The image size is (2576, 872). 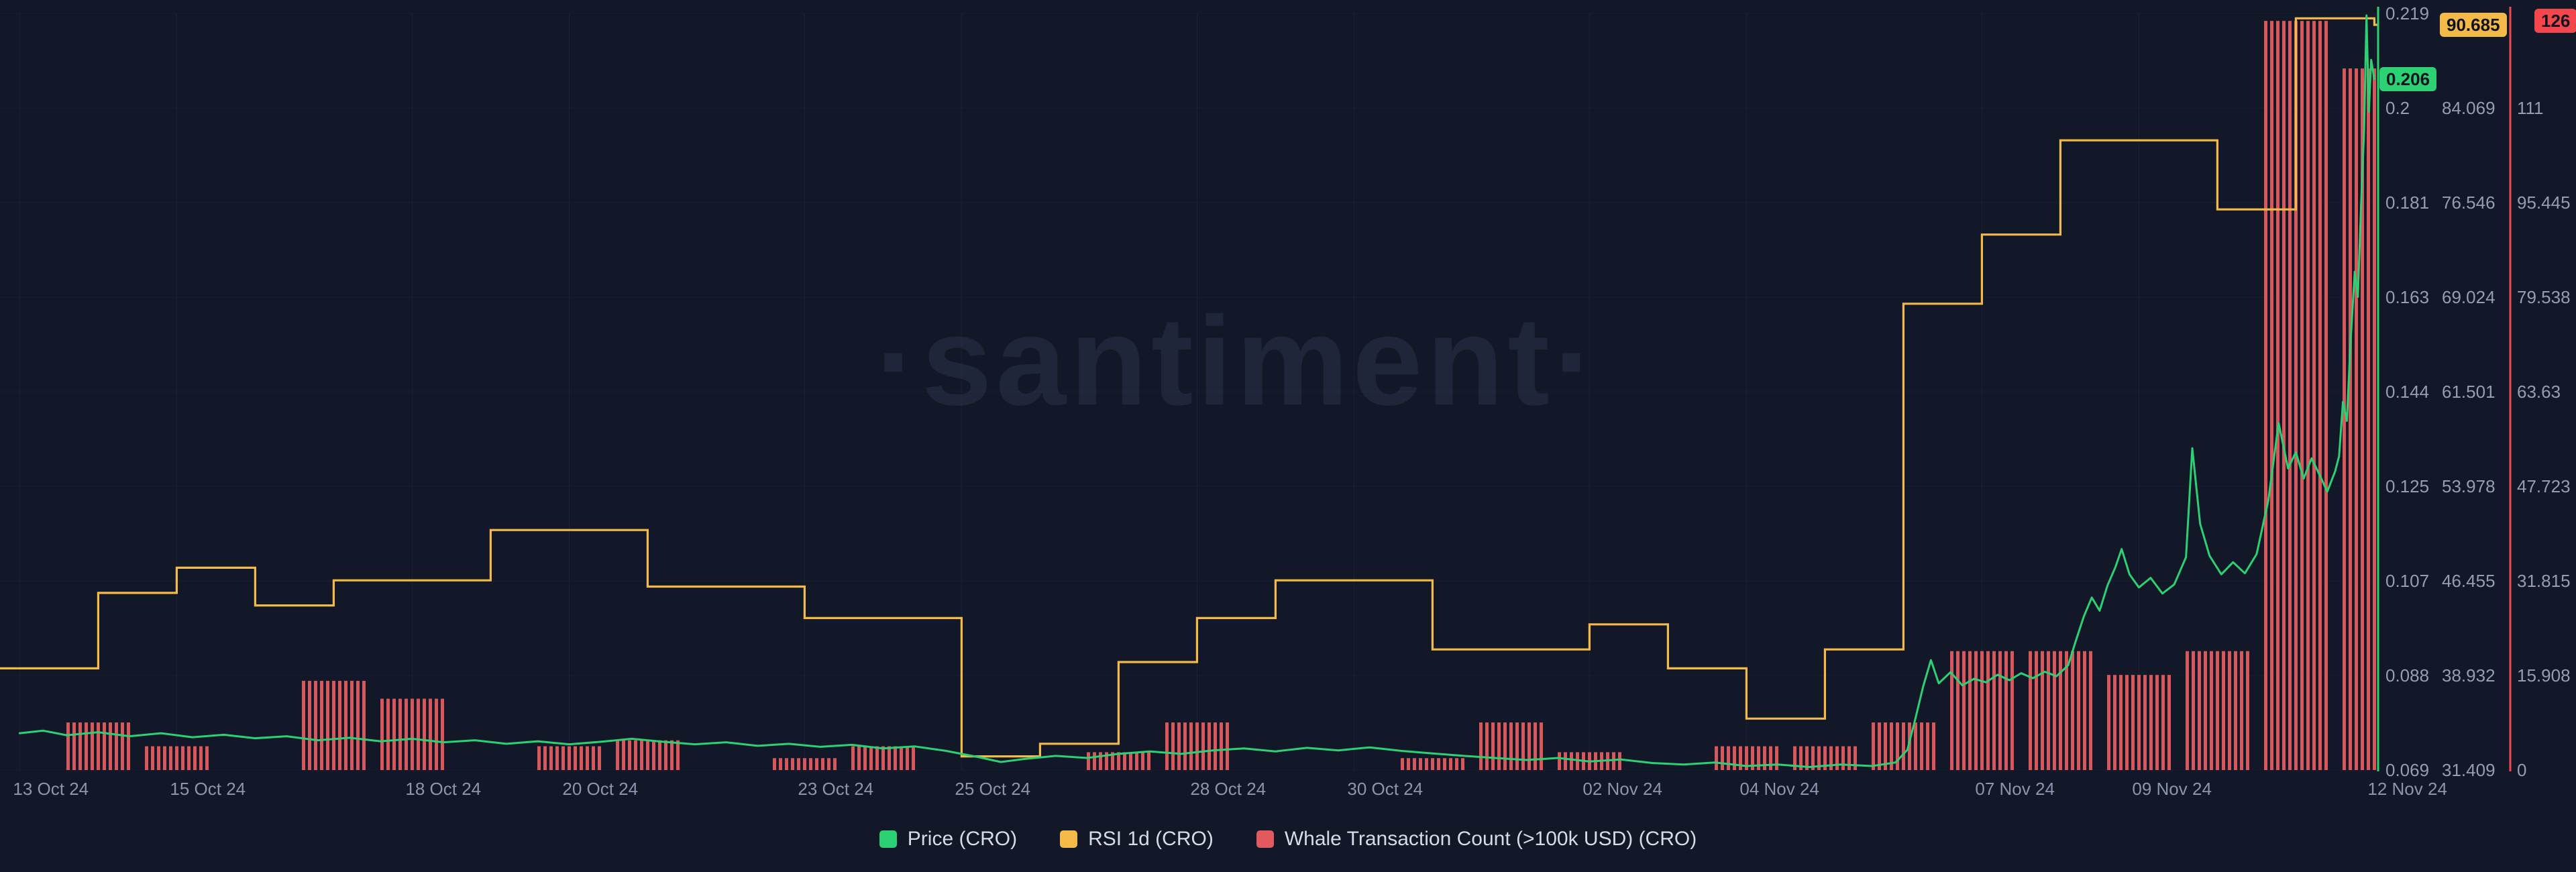 What do you see at coordinates (1069, 839) in the screenshot?
I see `rsi-legend-swatch-icon` at bounding box center [1069, 839].